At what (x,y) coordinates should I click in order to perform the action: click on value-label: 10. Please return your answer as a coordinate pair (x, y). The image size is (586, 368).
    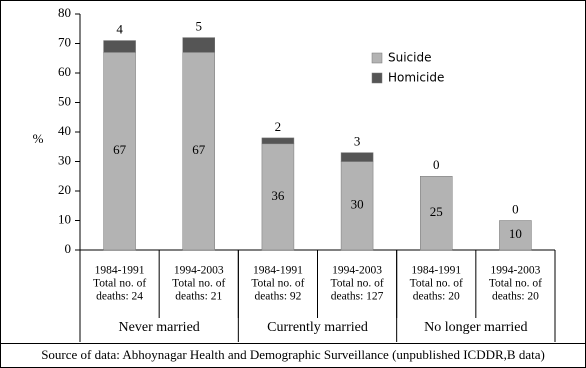
    Looking at the image, I should click on (515, 233).